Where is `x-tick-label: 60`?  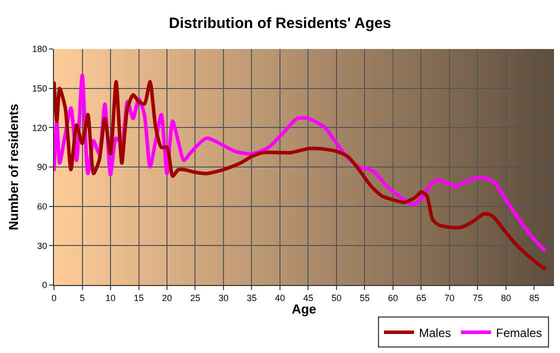
x-tick-label: 60 is located at coordinates (393, 297).